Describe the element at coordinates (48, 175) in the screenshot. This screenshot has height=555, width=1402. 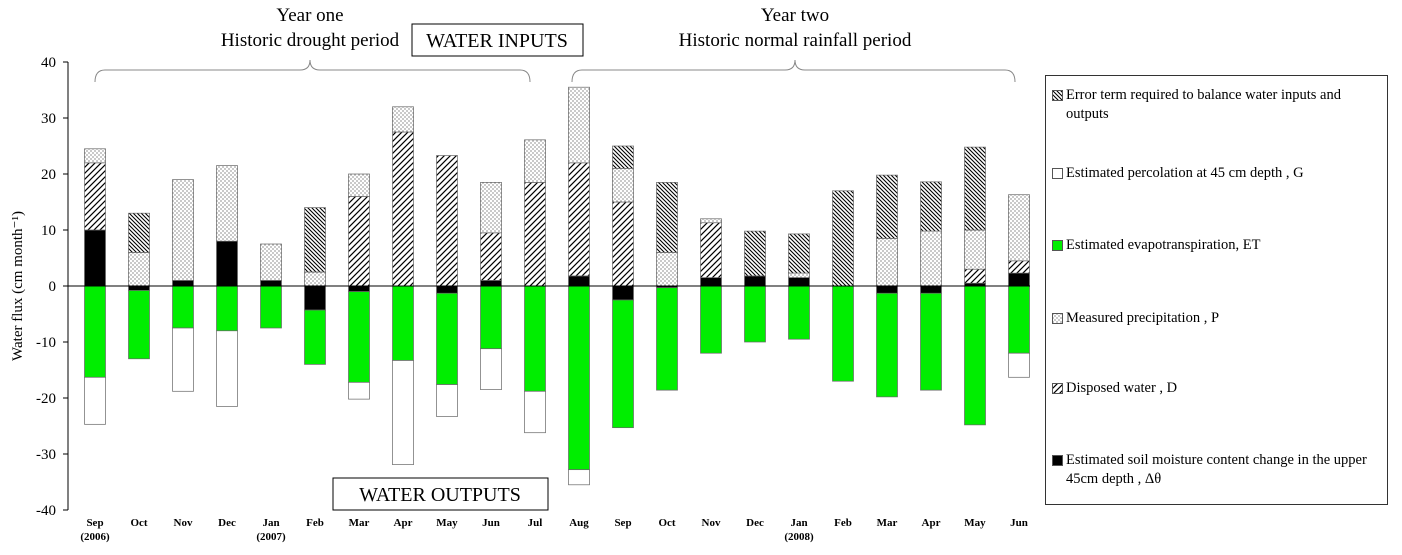
I see `y-tick-label: 20` at that location.